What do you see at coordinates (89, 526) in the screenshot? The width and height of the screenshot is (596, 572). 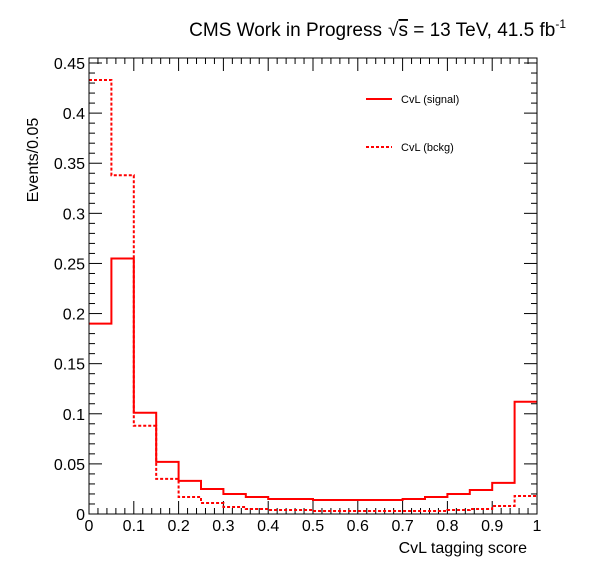 I see `x-tick-label: 0` at bounding box center [89, 526].